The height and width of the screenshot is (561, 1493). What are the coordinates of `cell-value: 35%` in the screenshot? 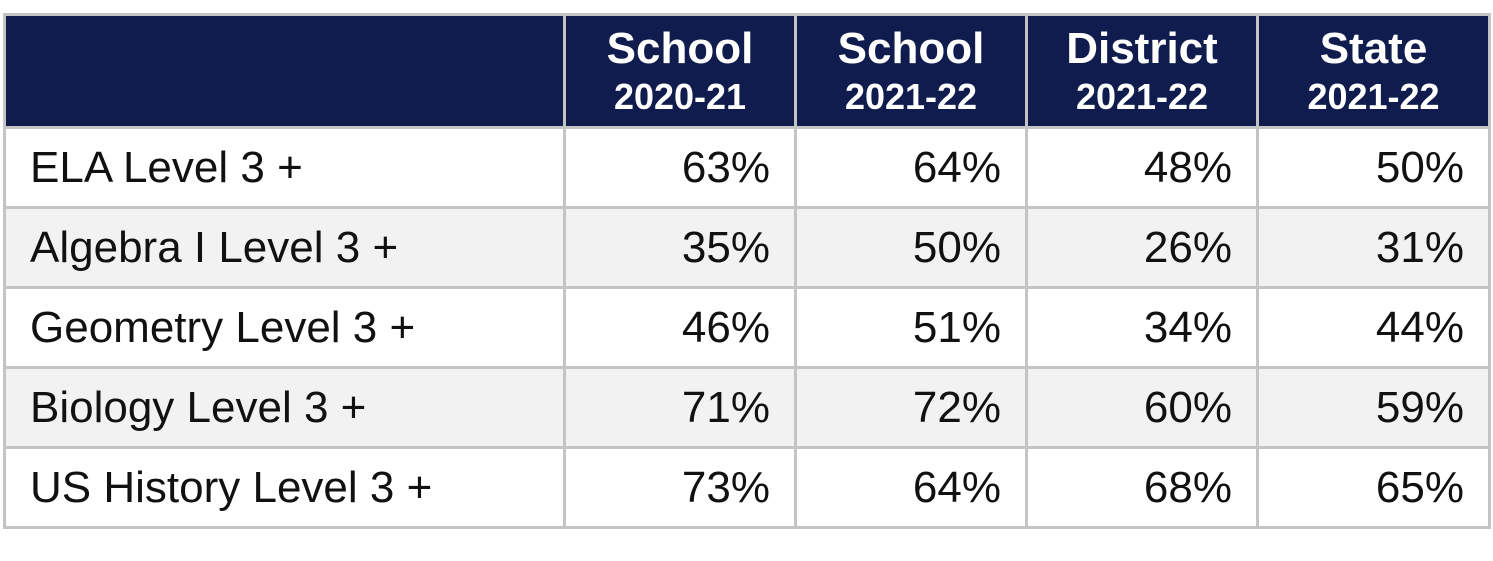 It's located at (680, 247).